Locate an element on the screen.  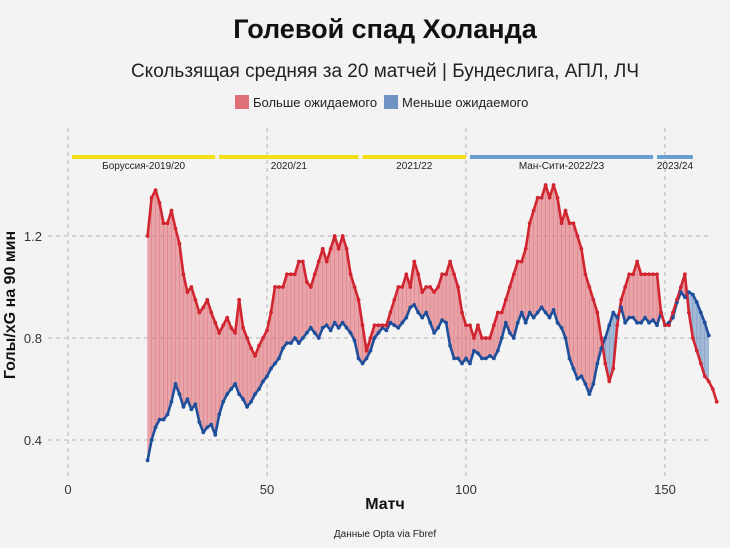
chart-title: Голевой спад Холанда is located at coordinates (385, 29).